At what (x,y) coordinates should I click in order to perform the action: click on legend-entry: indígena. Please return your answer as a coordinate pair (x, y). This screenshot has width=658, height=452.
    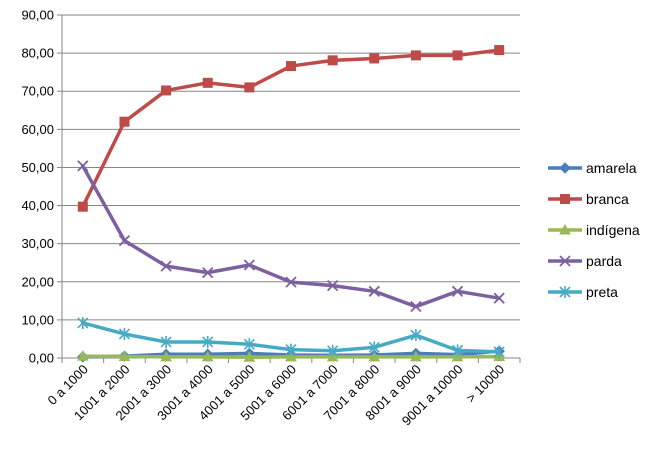
    Looking at the image, I should click on (594, 230).